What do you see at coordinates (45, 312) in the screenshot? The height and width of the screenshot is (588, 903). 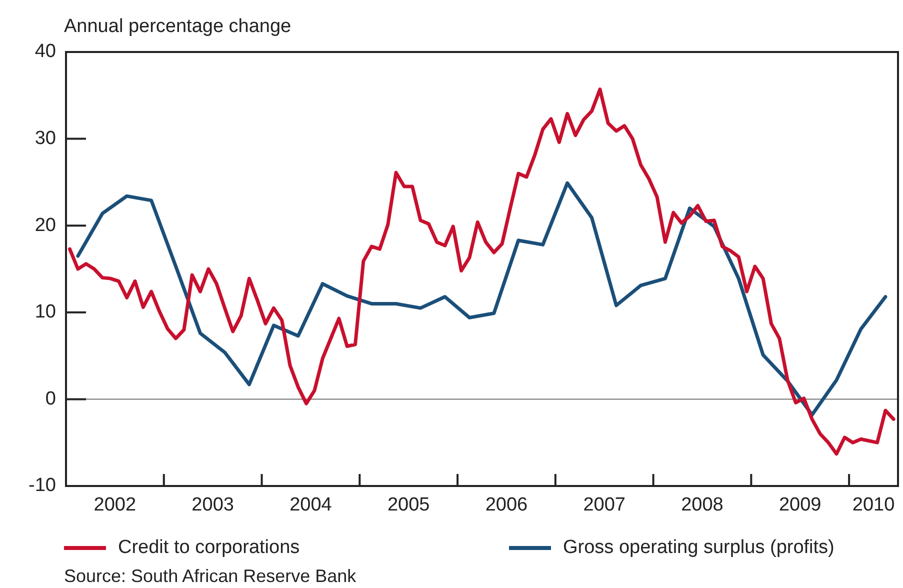 I see `y-tick-label: 10` at bounding box center [45, 312].